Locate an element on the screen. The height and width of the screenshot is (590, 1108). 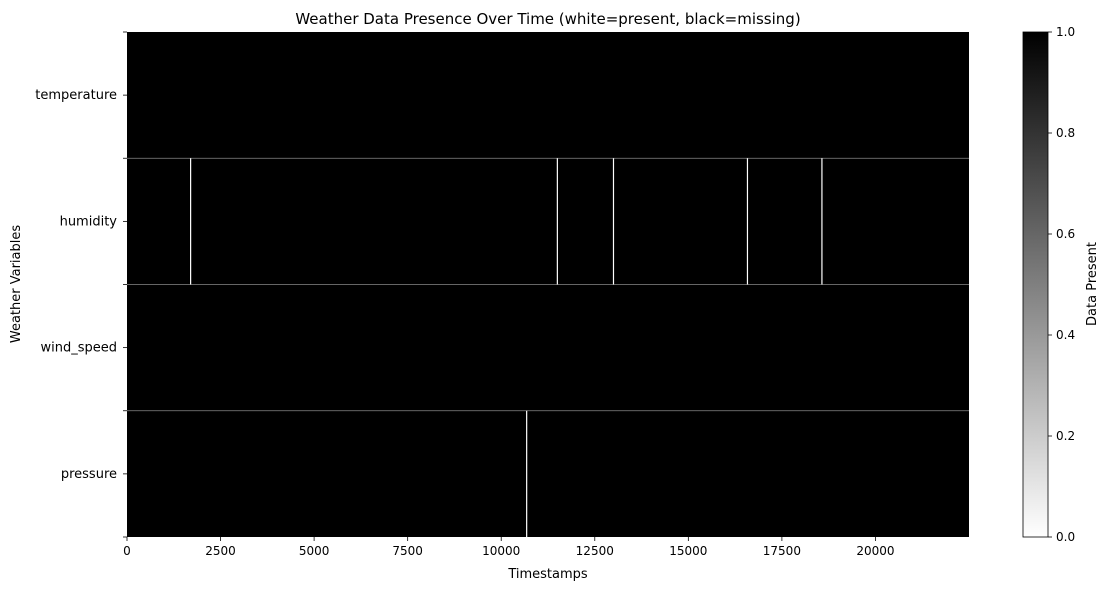
y-axis-label: Weather Variables is located at coordinates (16, 284).